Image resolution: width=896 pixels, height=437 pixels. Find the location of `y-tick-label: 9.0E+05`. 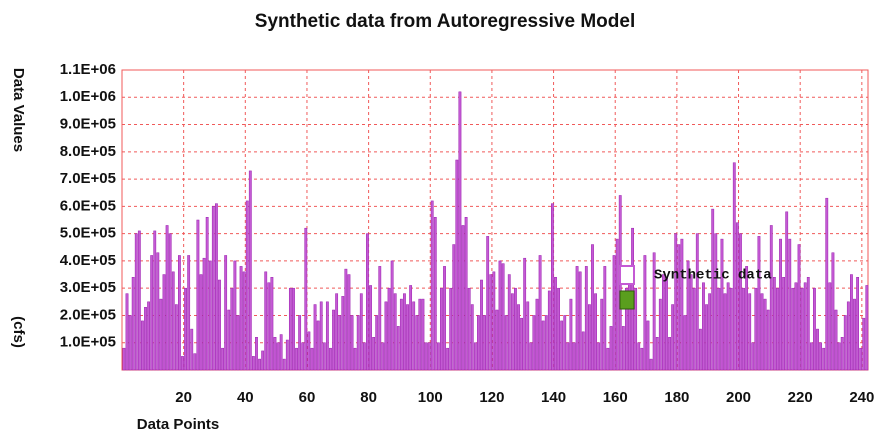

y-tick-label: 9.0E+05 is located at coordinates (88, 124).